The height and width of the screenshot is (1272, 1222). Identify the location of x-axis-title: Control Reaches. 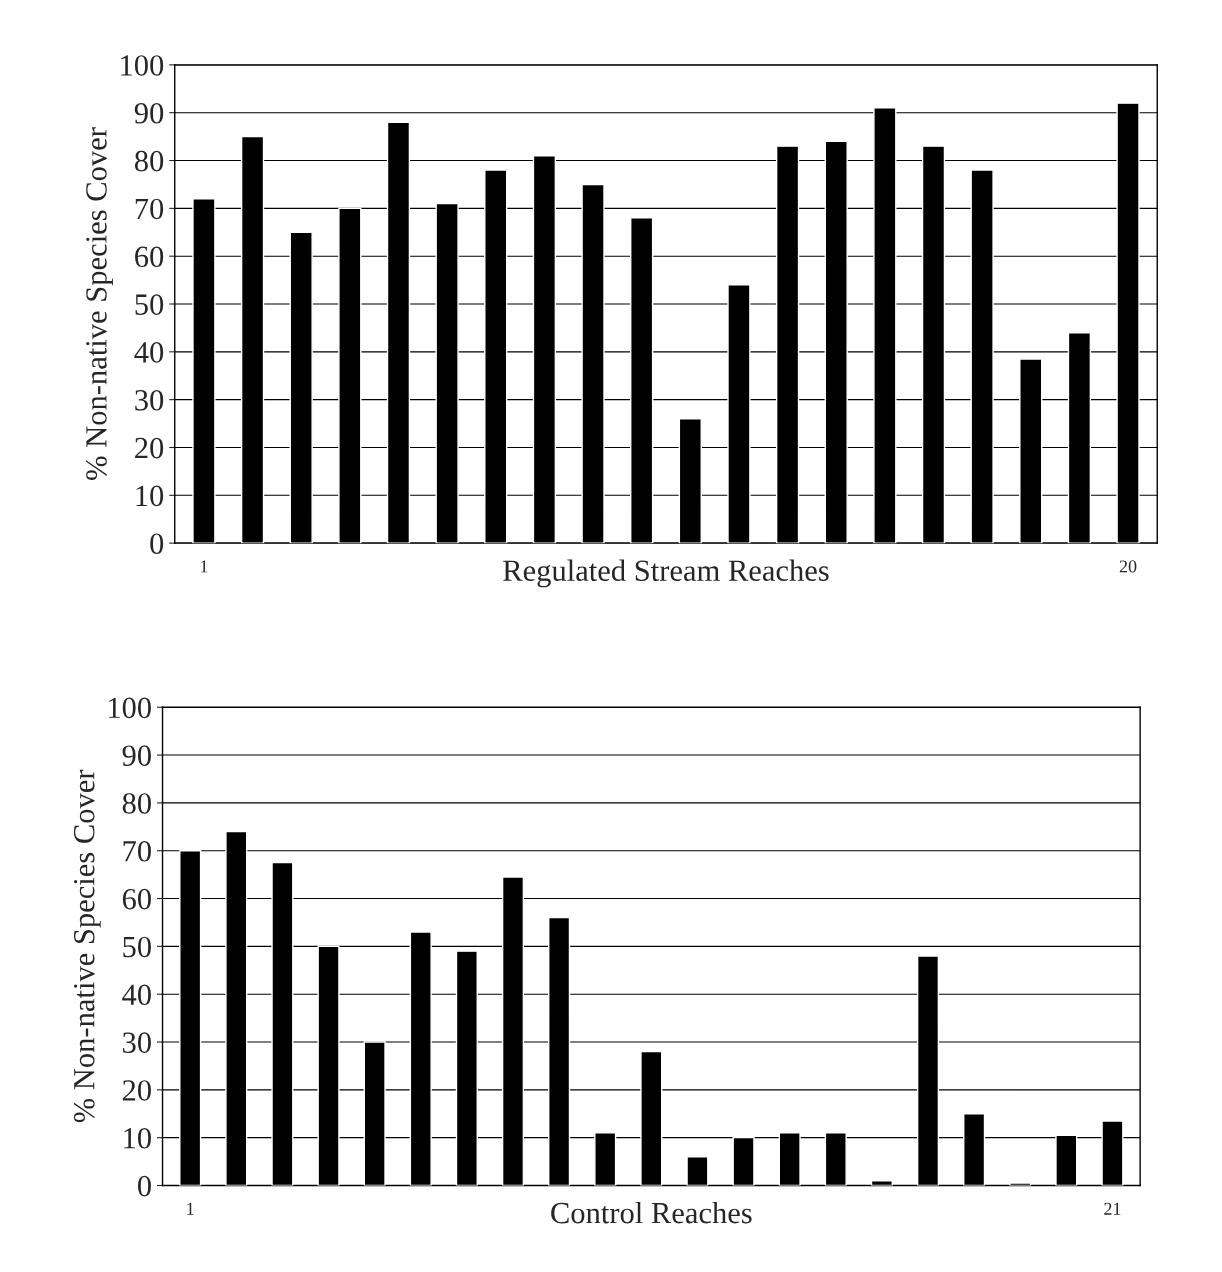
(651, 1212).